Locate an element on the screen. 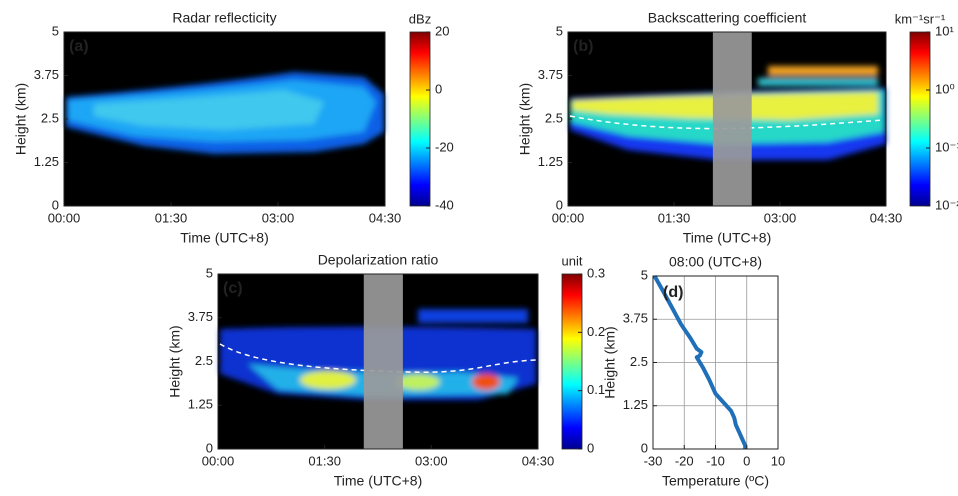 Image resolution: width=958 pixels, height=496 pixels. panel-label: (c) is located at coordinates (233, 288).